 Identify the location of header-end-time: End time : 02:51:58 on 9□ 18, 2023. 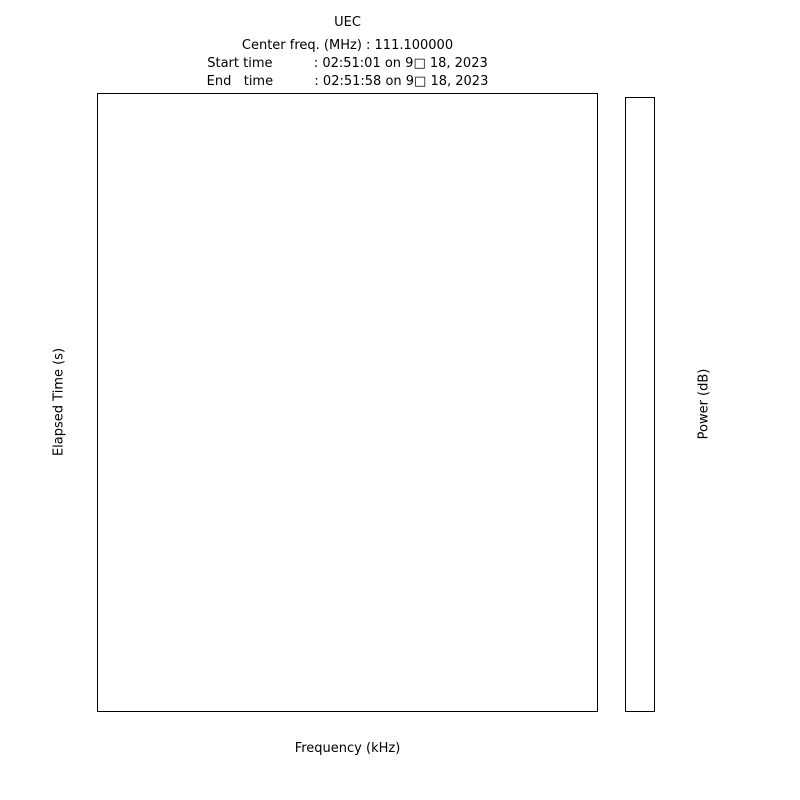
(347, 81).